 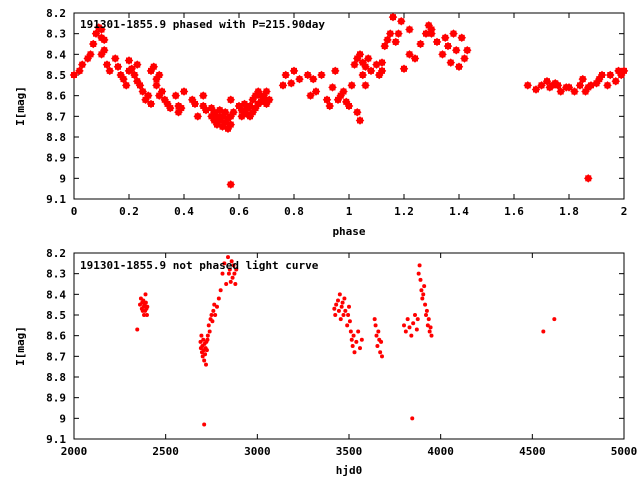 I want to click on y-tick-label: 8.8, so click(x=56, y=377).